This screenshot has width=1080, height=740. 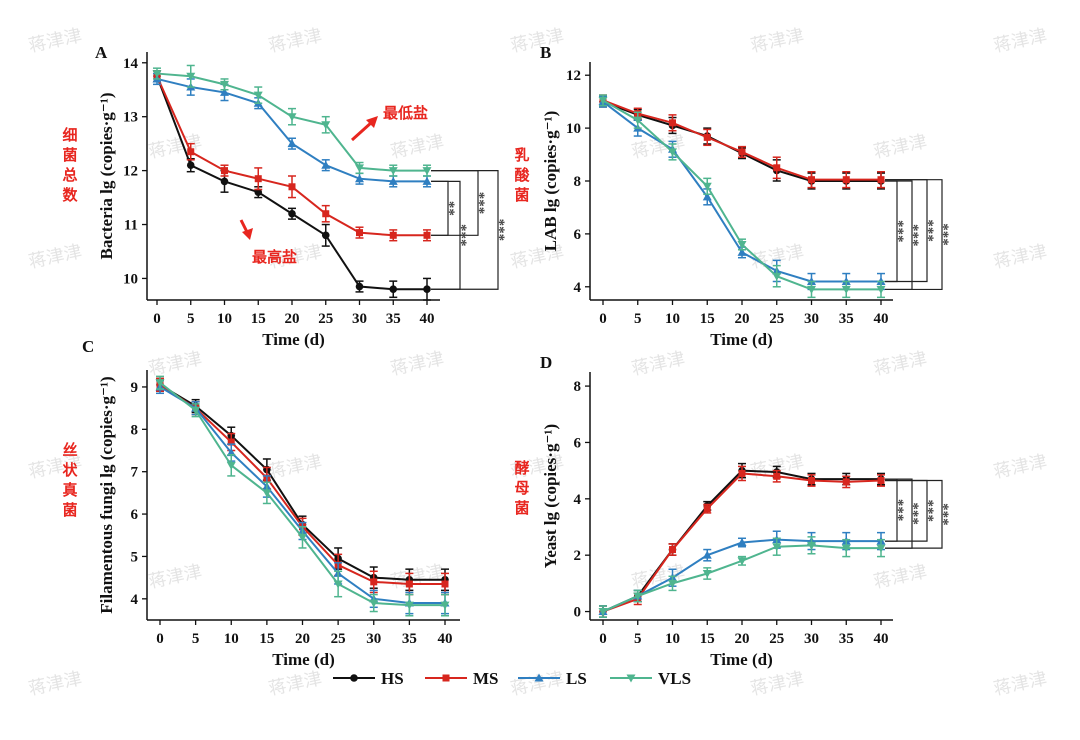 I want to click on series-line-vls, so click(x=741, y=195).